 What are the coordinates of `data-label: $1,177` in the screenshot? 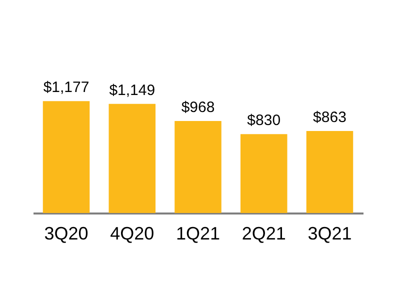 It's located at (66, 87).